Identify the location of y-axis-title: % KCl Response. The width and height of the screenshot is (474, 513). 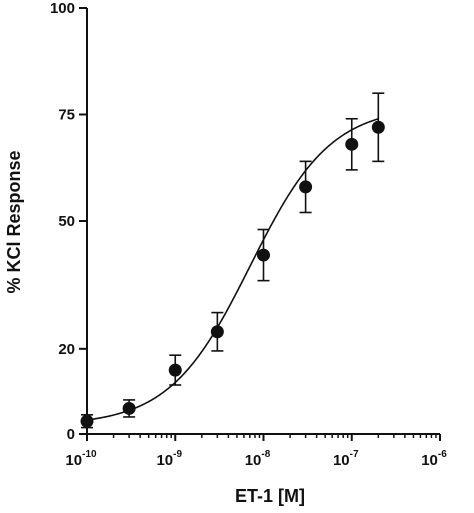
(14, 221).